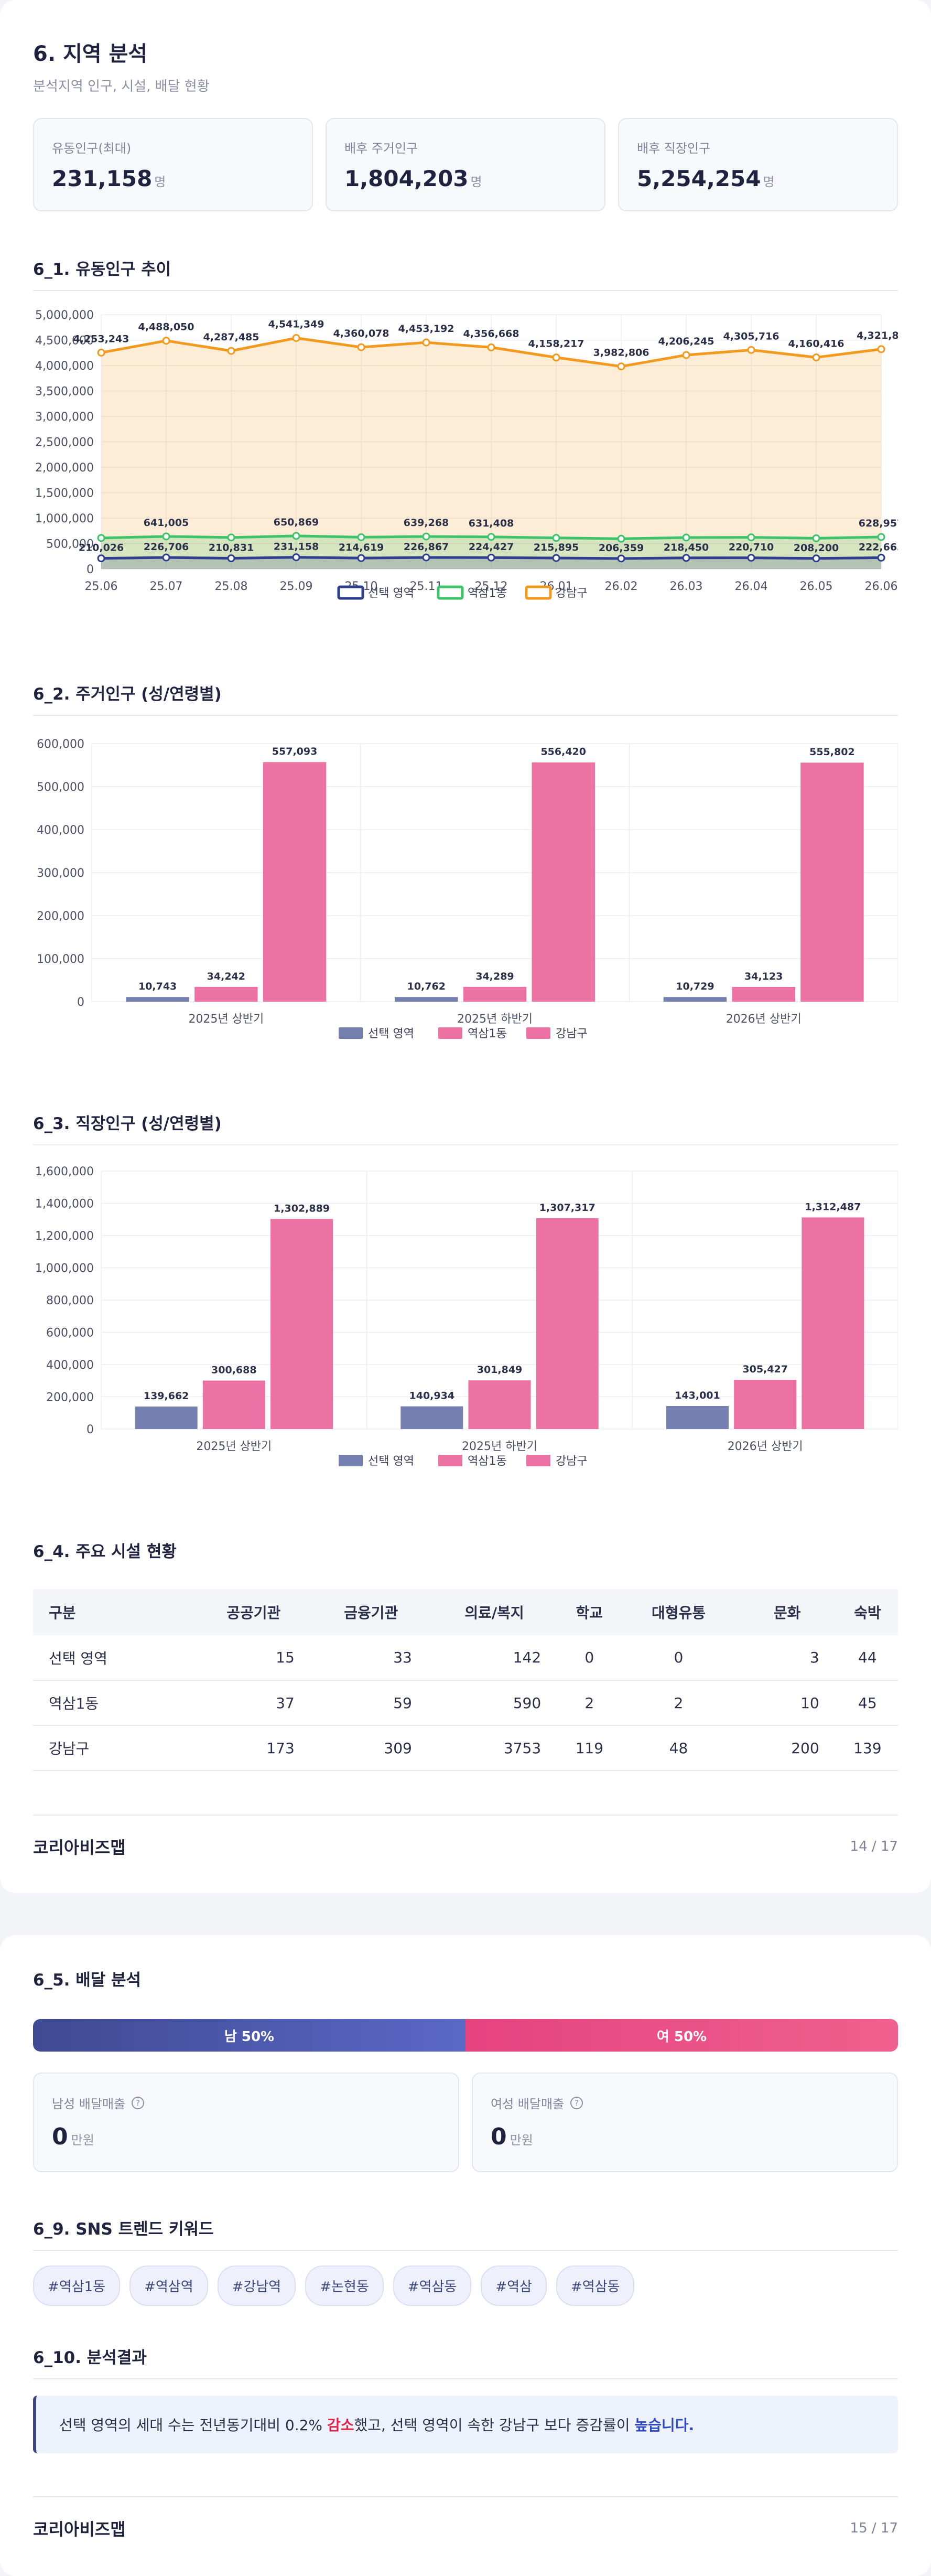 This screenshot has width=931, height=2576. I want to click on data-label: 631,408, so click(491, 523).